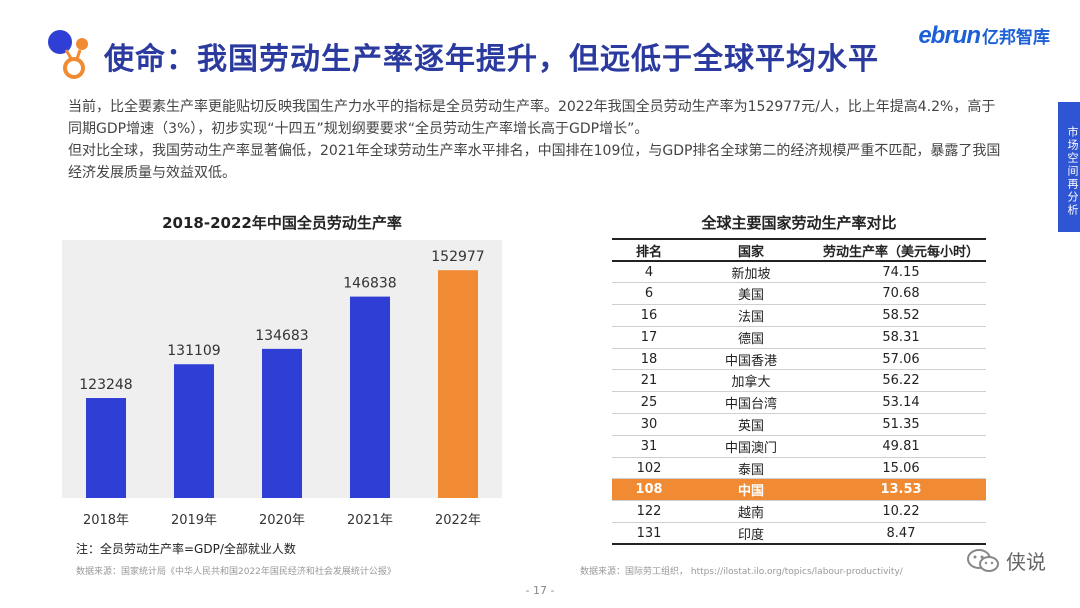 This screenshot has height=608, width=1080. Describe the element at coordinates (458, 520) in the screenshot. I see `chart-x-tick-label: 2022年` at that location.